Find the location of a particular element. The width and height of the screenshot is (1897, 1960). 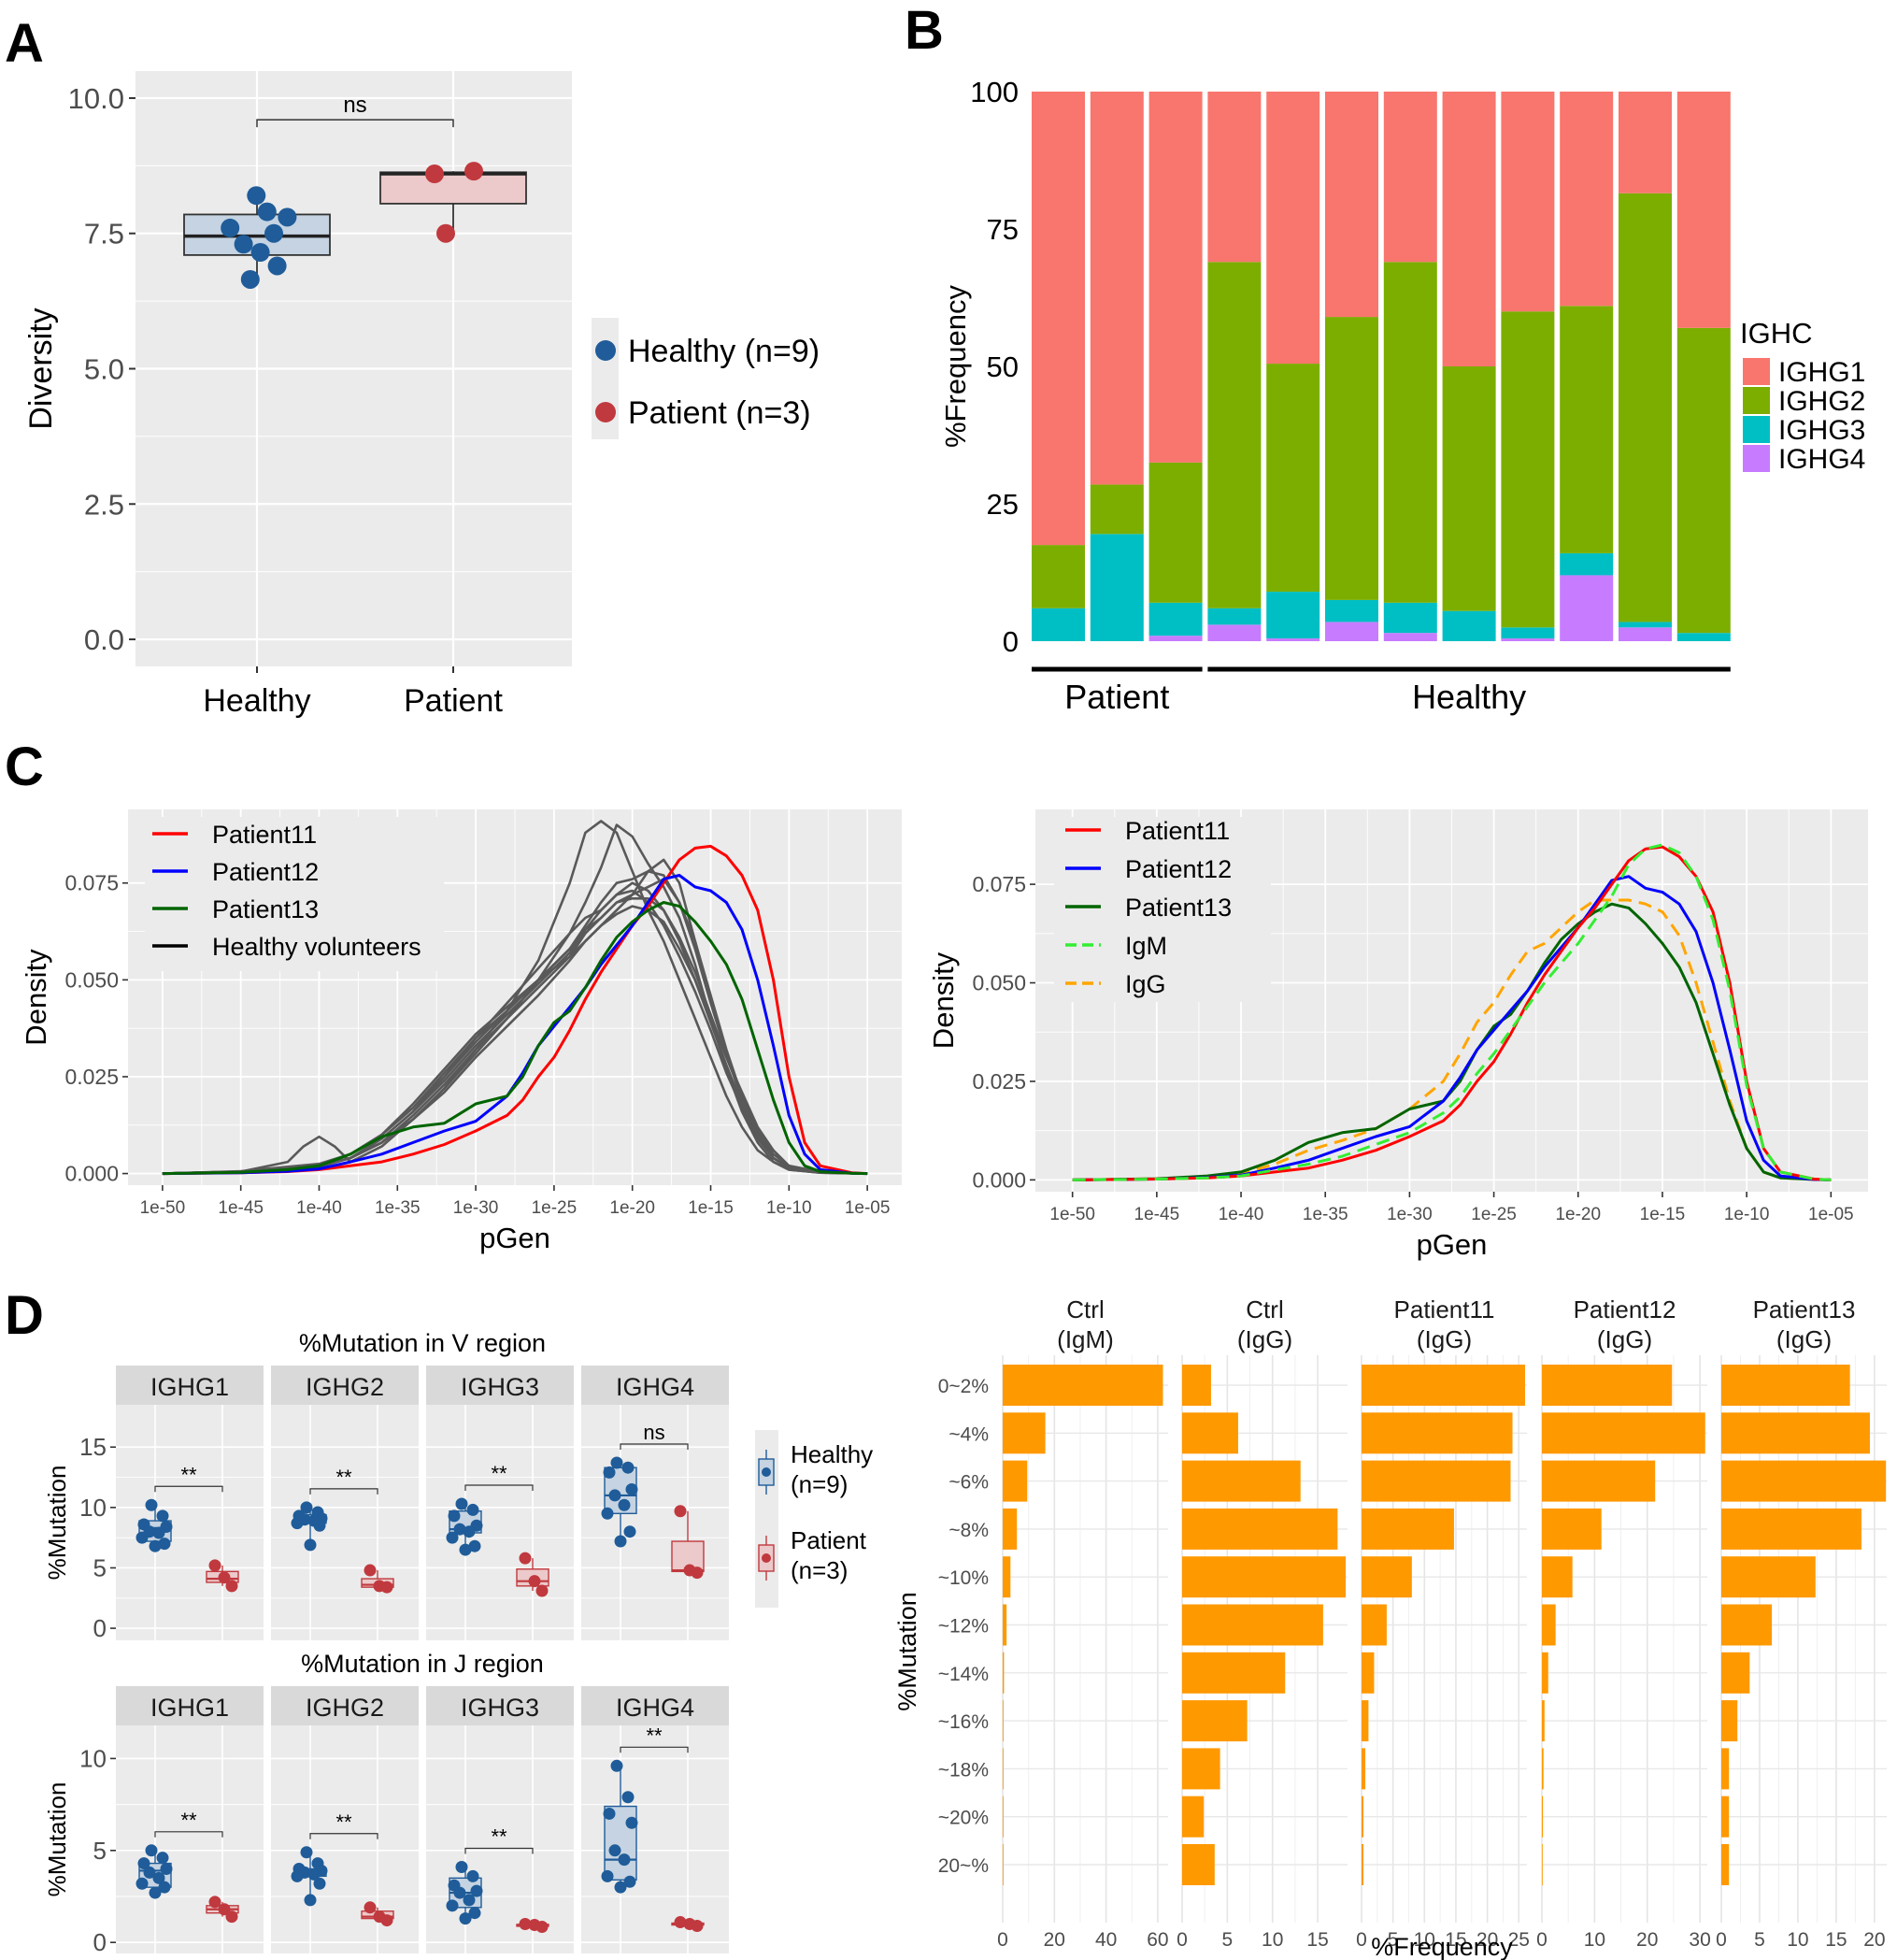

legend-key-ighg4 is located at coordinates (1756, 458).